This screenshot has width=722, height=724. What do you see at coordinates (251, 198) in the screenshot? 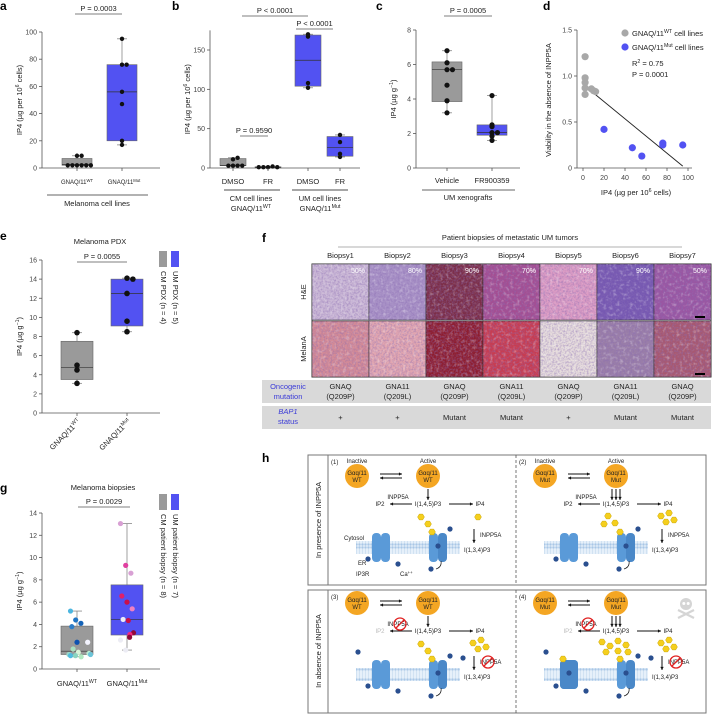
I see `group-label: CM cell lines` at bounding box center [251, 198].